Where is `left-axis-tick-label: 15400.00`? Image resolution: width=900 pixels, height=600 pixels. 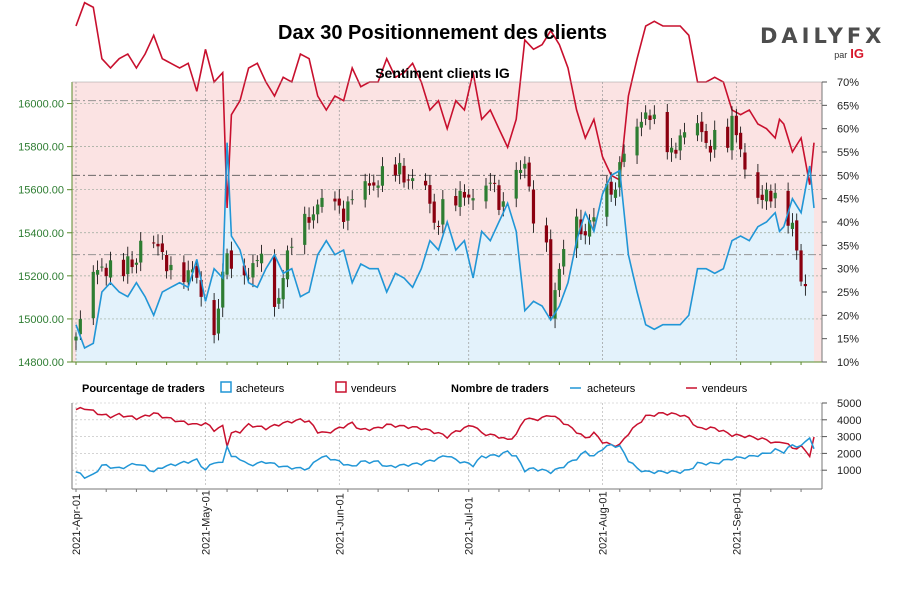 left-axis-tick-label: 15400.00 is located at coordinates (41, 234).